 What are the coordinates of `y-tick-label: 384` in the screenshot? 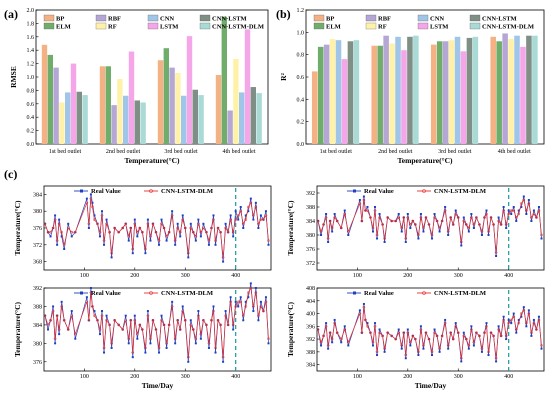 It's located at (310, 222).